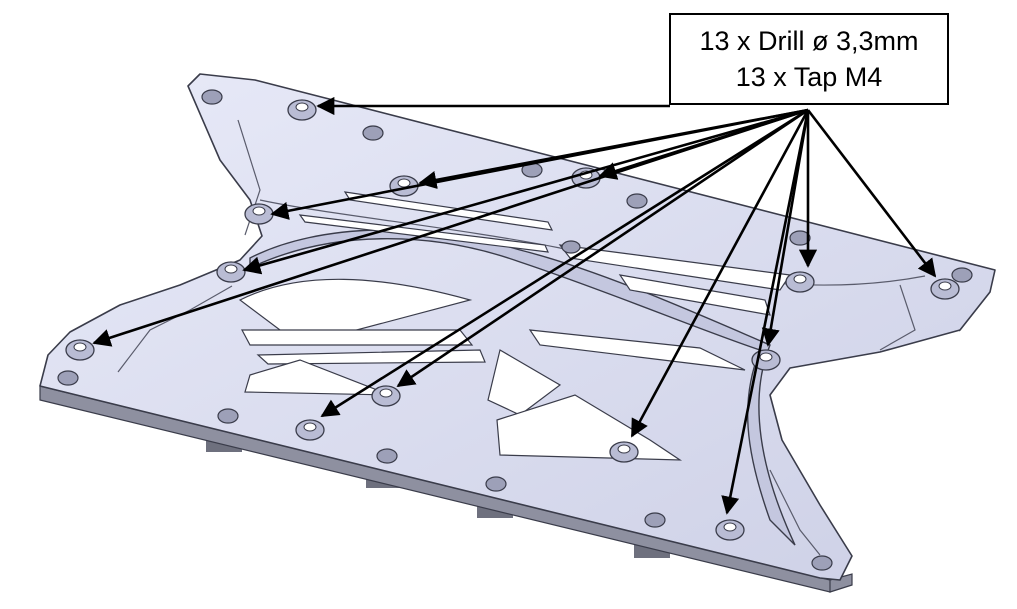 This screenshot has width=1017, height=609. Describe the element at coordinates (809, 77) in the screenshot. I see `callout-tap-text: 13 x Tap M4` at that location.